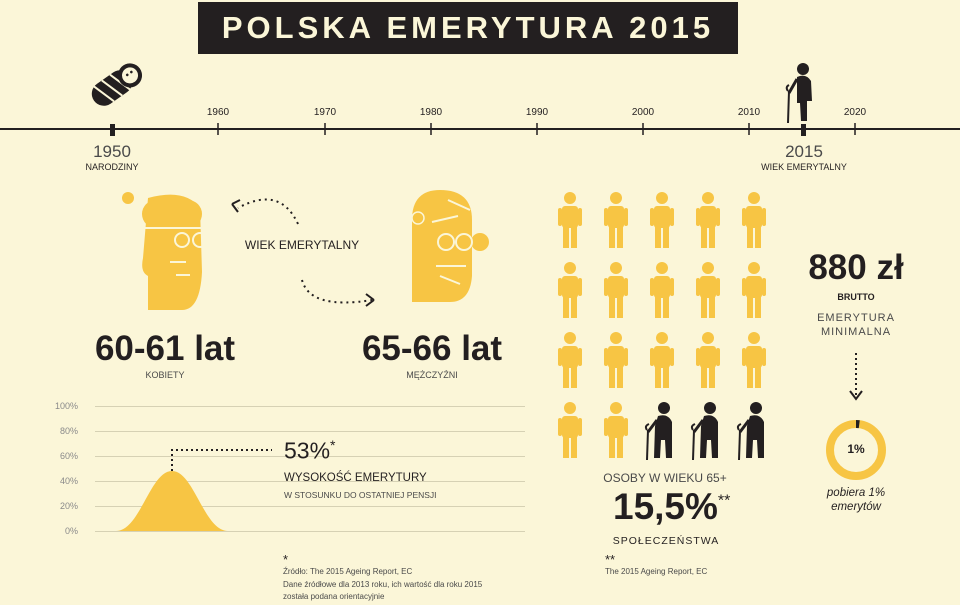  What do you see at coordinates (643, 112) in the screenshot?
I see `timeline-tick-2000: 2000` at bounding box center [643, 112].